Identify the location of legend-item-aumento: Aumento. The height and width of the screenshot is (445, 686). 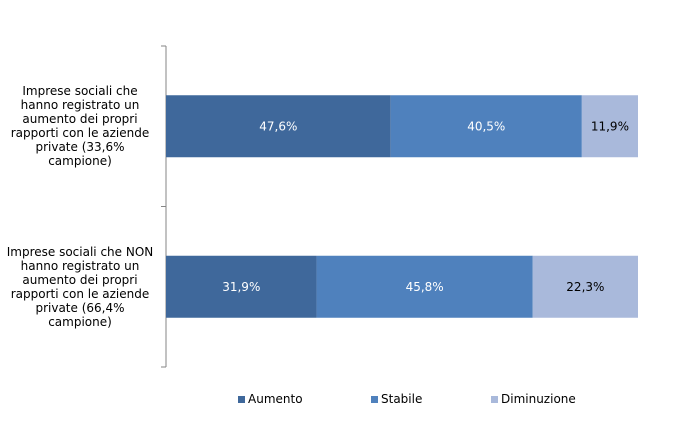
(270, 399).